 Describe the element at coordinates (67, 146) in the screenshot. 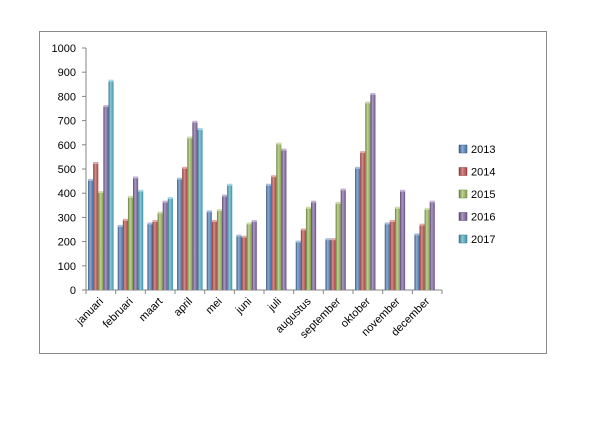

I see `y-tick-label: 600` at that location.